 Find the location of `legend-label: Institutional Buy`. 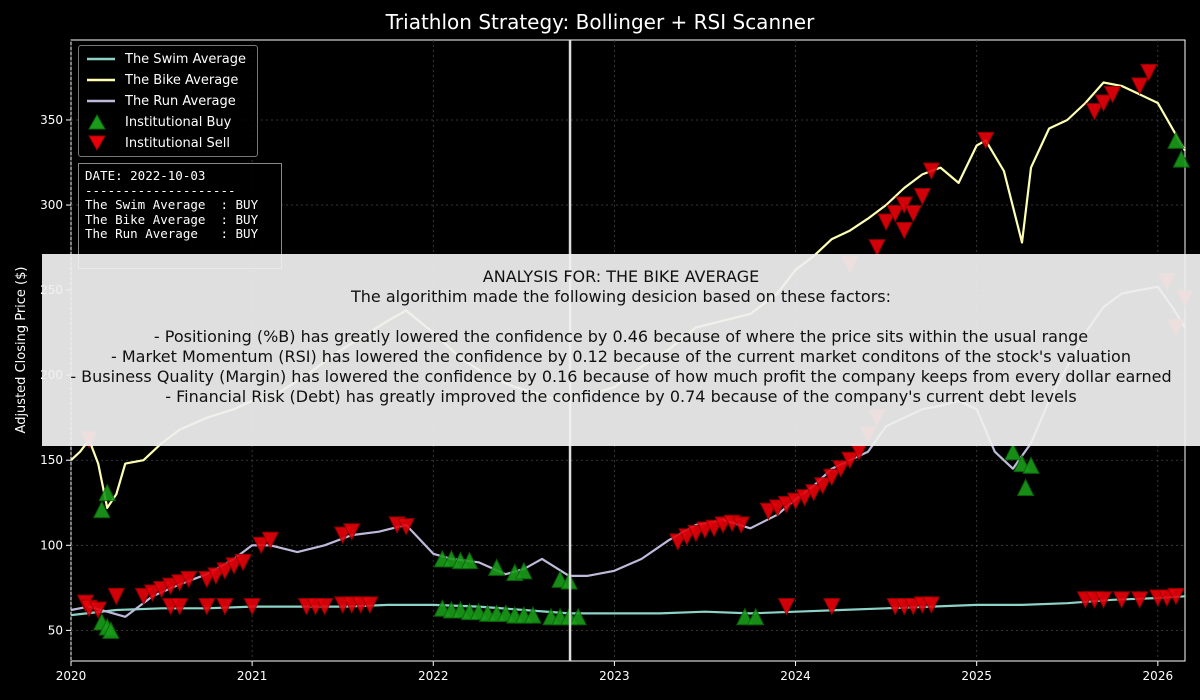

legend-label: Institutional Buy is located at coordinates (178, 122).